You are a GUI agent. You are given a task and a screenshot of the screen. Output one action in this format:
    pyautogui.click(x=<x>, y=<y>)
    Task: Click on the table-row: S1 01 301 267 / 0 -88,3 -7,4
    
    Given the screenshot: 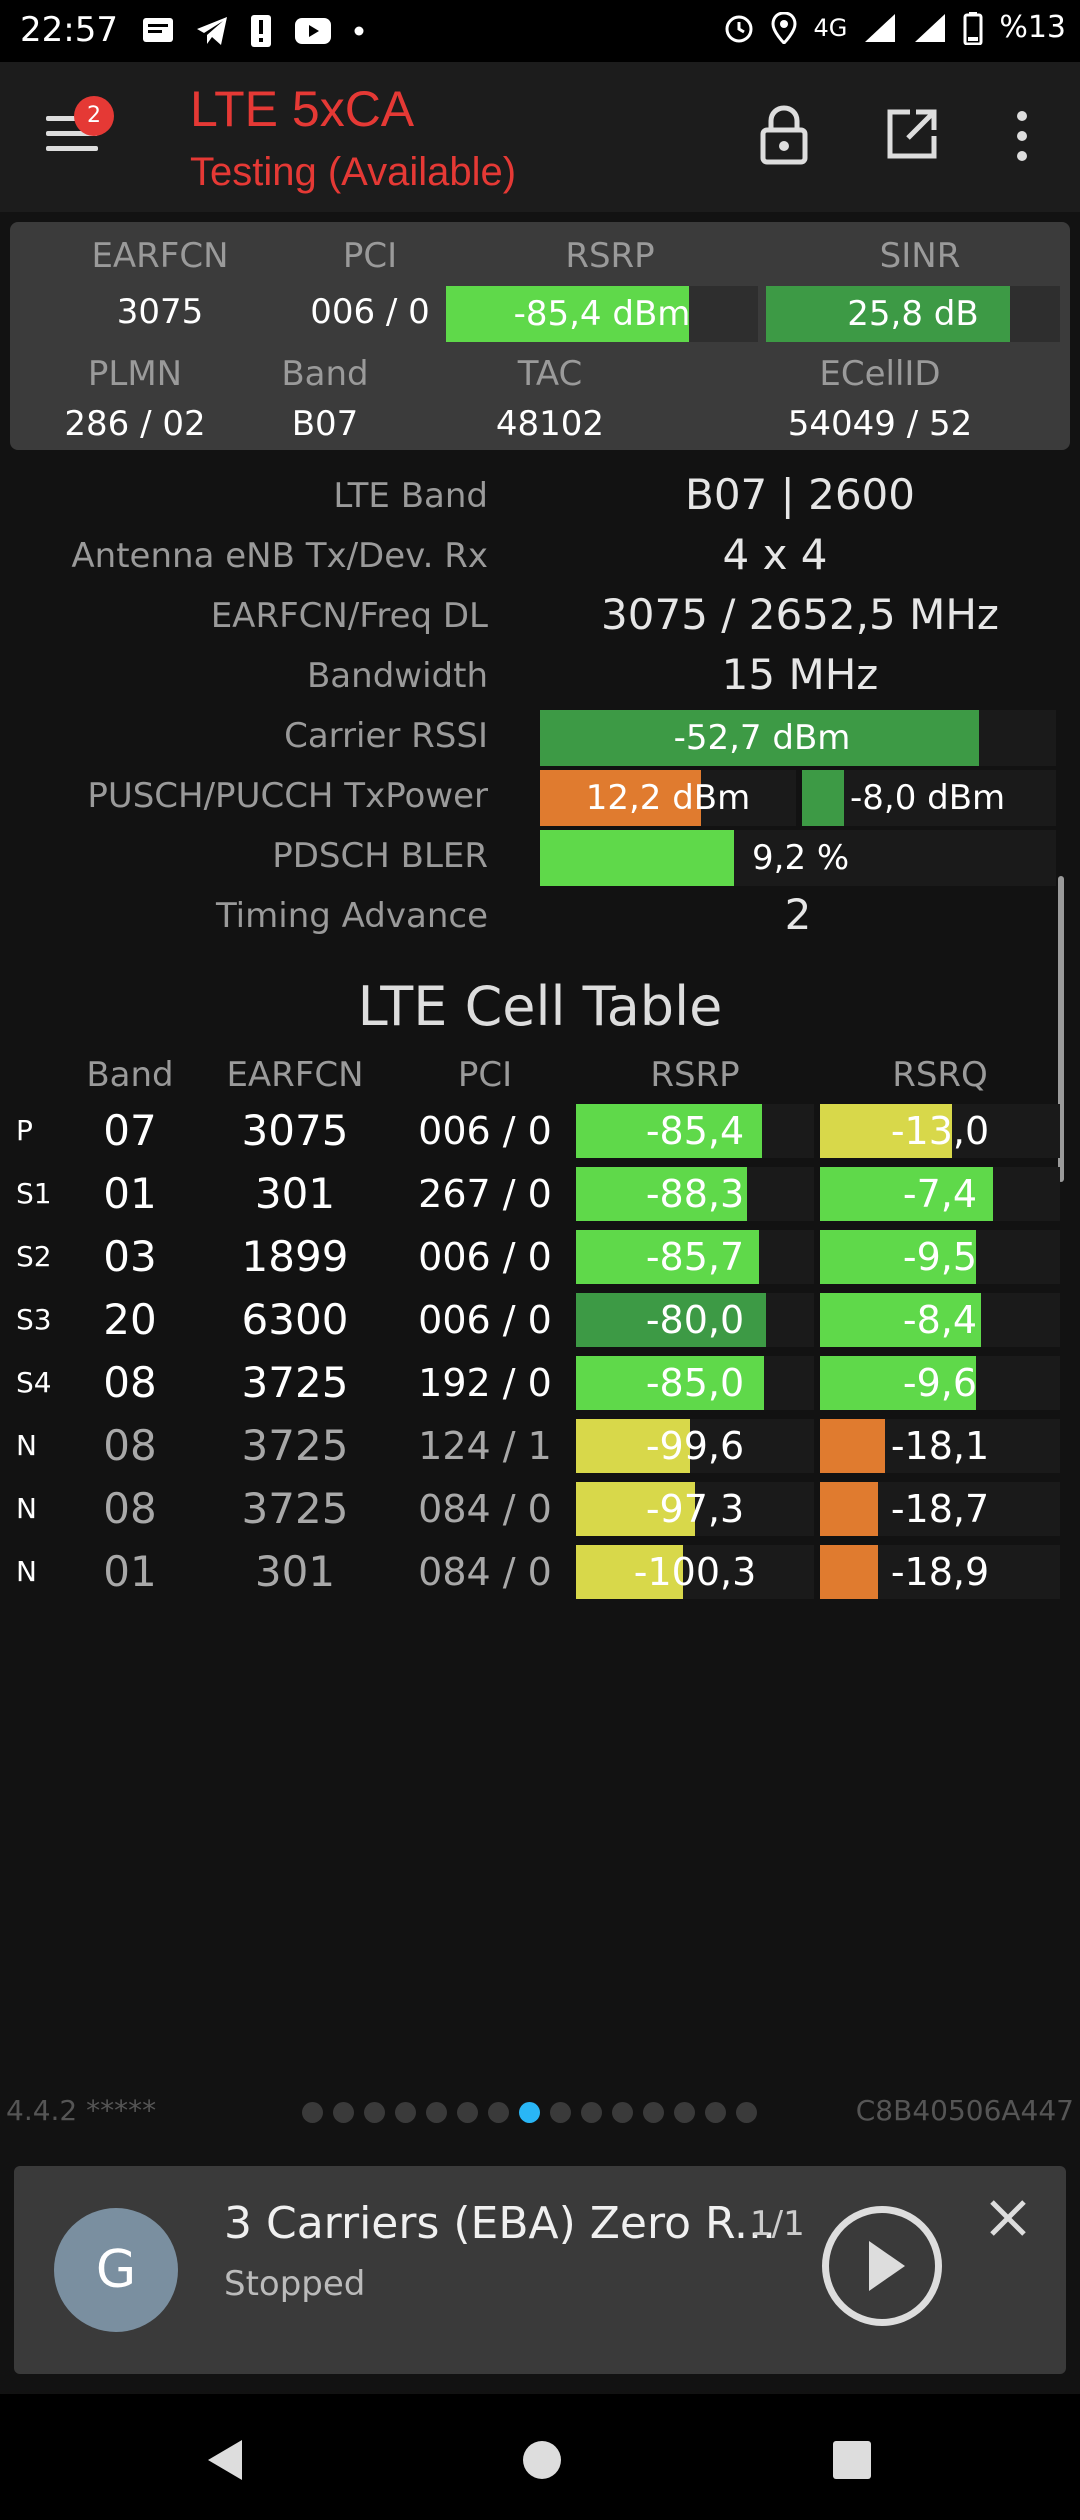 What is the action you would take?
    pyautogui.click(x=540, y=1194)
    